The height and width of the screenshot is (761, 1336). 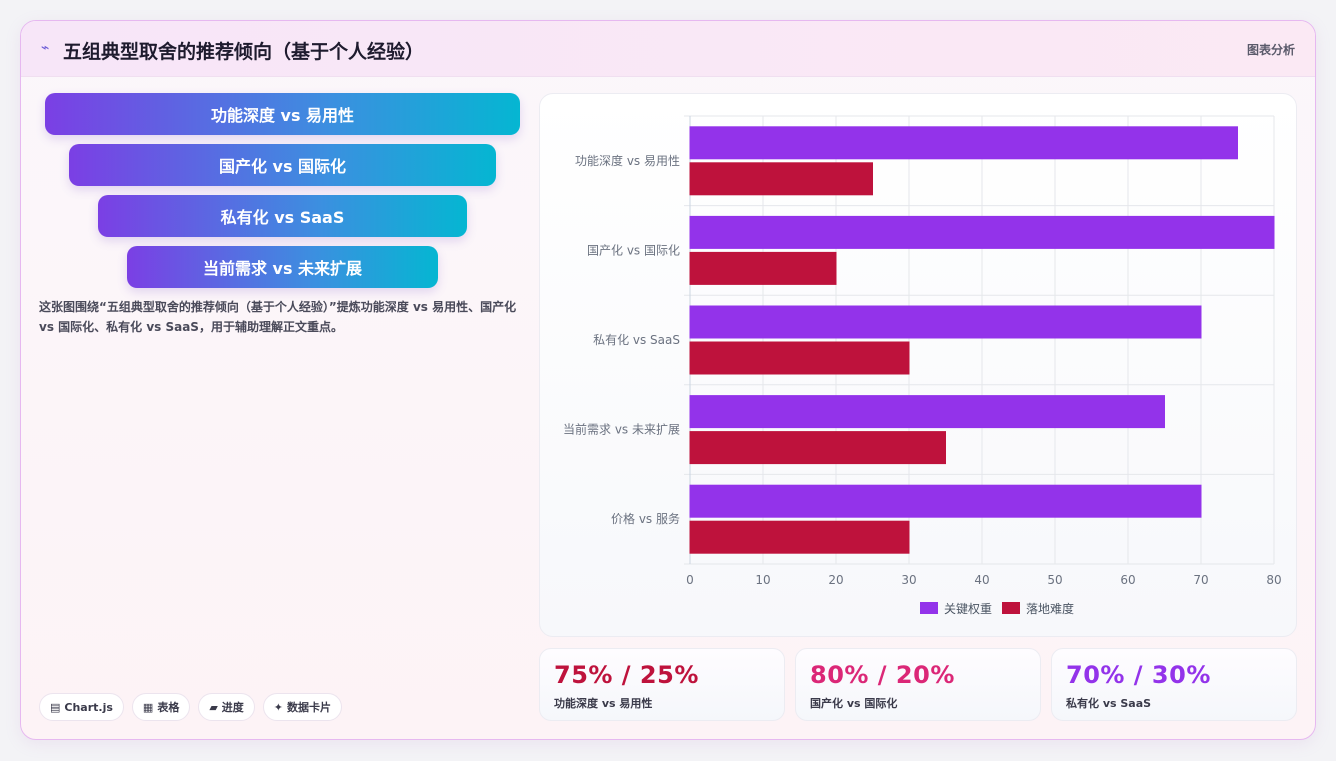 I want to click on x-tick-label: 30, so click(x=908, y=580).